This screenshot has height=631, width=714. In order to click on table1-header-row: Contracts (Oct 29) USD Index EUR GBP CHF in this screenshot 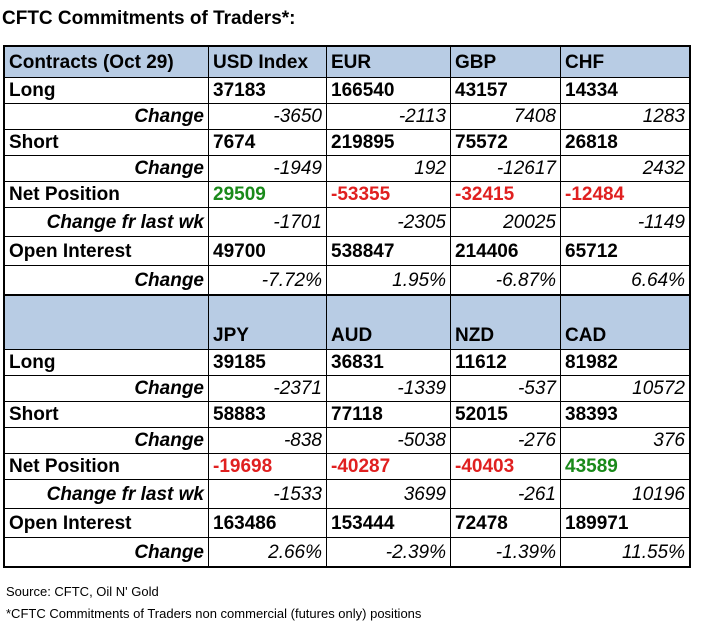, I will do `click(347, 62)`.